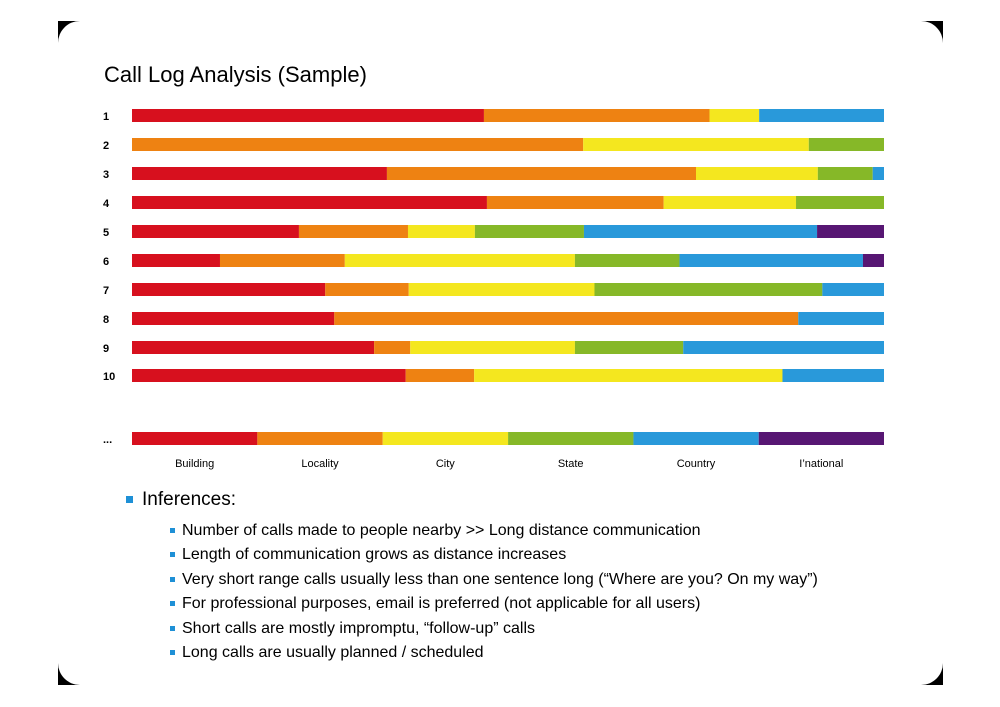 The width and height of the screenshot is (1000, 707). What do you see at coordinates (320, 464) in the screenshot?
I see `category-label: Locality` at bounding box center [320, 464].